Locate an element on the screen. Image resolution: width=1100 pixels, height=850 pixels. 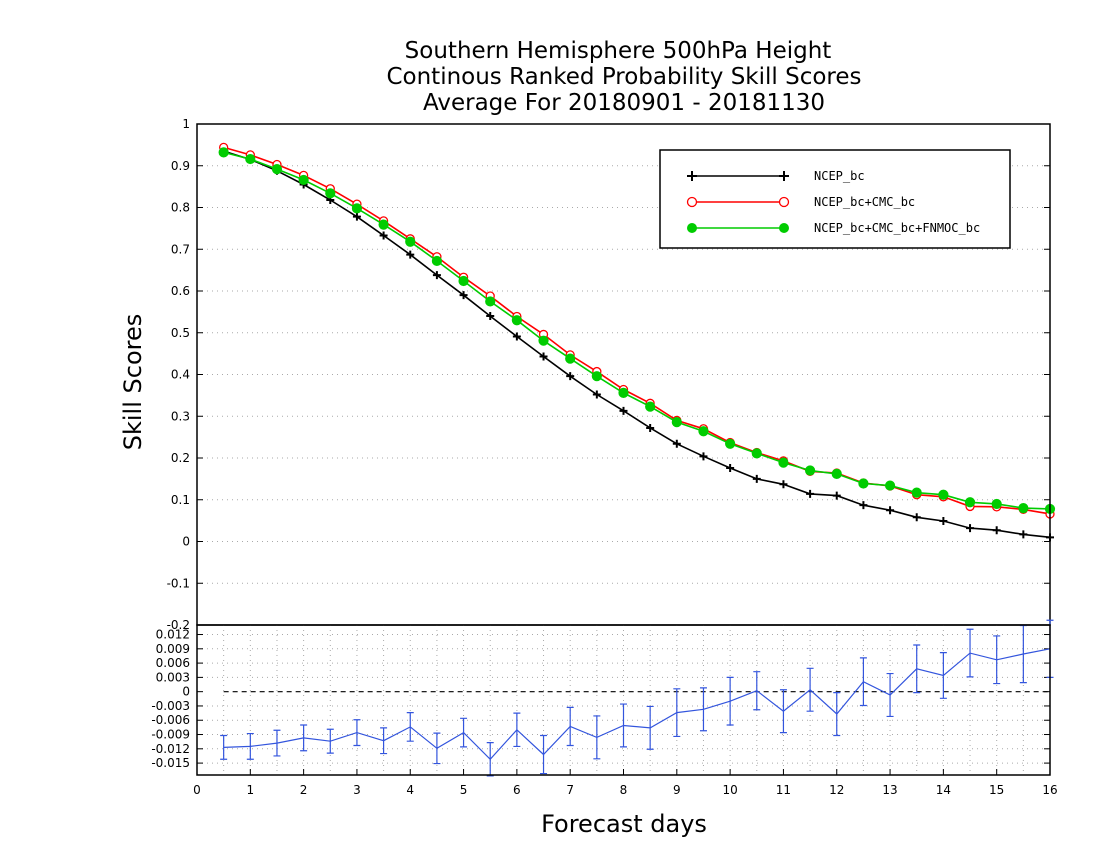
title-line-1: Southern Hemisphere 500hPa Height is located at coordinates (618, 51).